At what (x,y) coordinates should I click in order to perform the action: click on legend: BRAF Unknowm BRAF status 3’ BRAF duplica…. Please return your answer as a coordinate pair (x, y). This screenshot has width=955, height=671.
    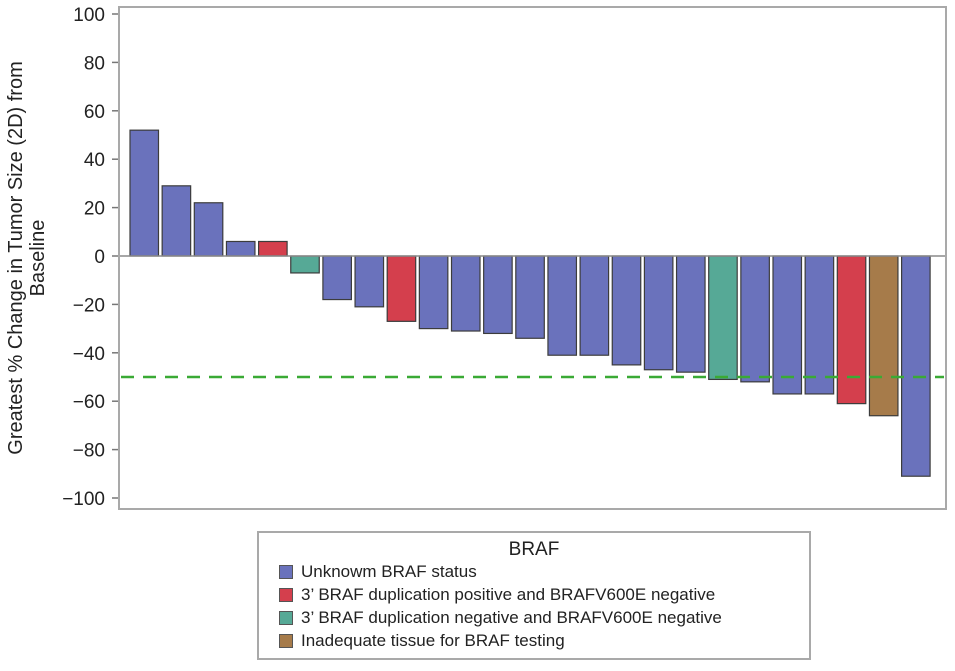
    Looking at the image, I should click on (534, 595).